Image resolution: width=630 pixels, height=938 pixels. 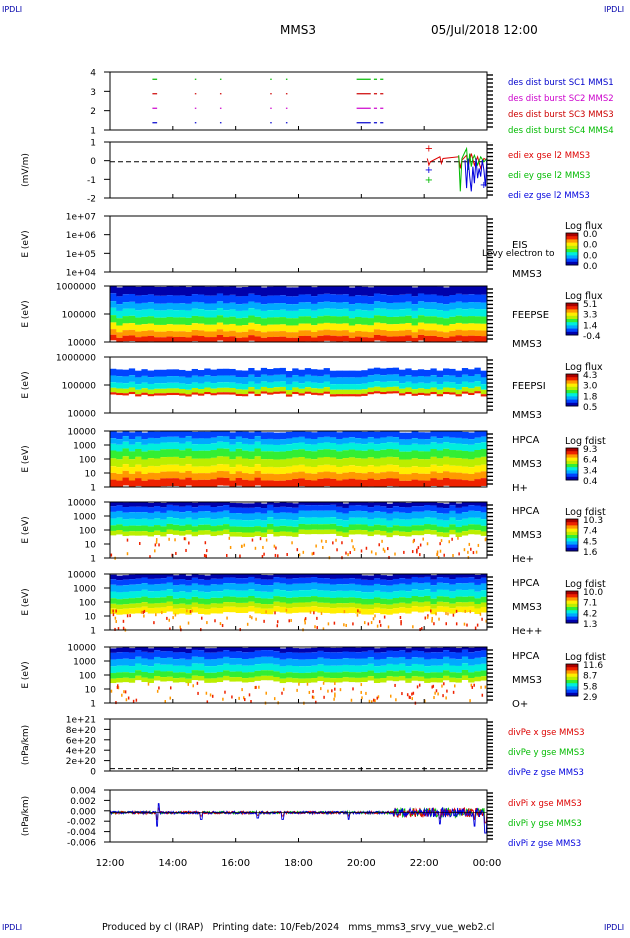 I want to click on colorbar-swatch-hpca_he, so click(x=572, y=527).